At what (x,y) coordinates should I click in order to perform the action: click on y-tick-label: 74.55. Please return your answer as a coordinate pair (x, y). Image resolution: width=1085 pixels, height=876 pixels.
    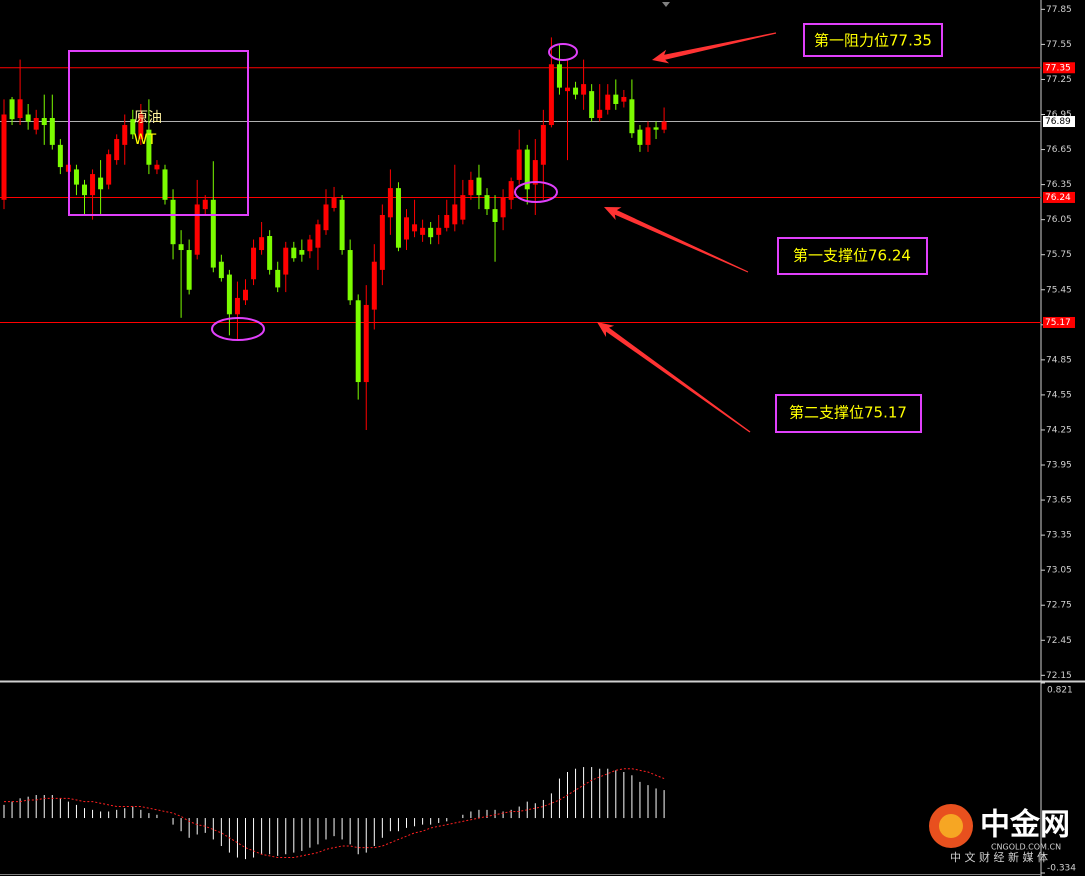
    Looking at the image, I should click on (1059, 395).